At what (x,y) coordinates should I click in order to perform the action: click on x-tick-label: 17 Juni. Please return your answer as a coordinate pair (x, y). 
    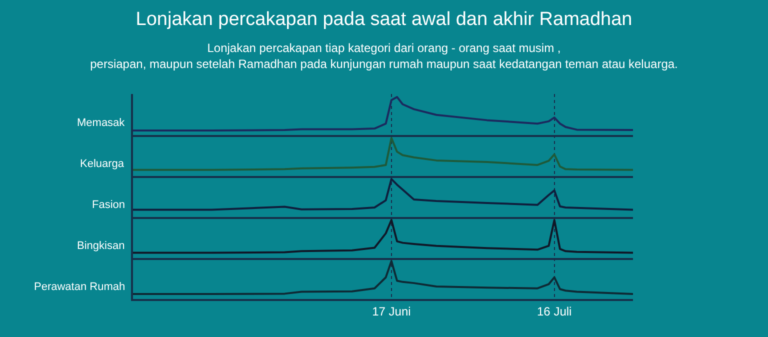
    Looking at the image, I should click on (391, 311).